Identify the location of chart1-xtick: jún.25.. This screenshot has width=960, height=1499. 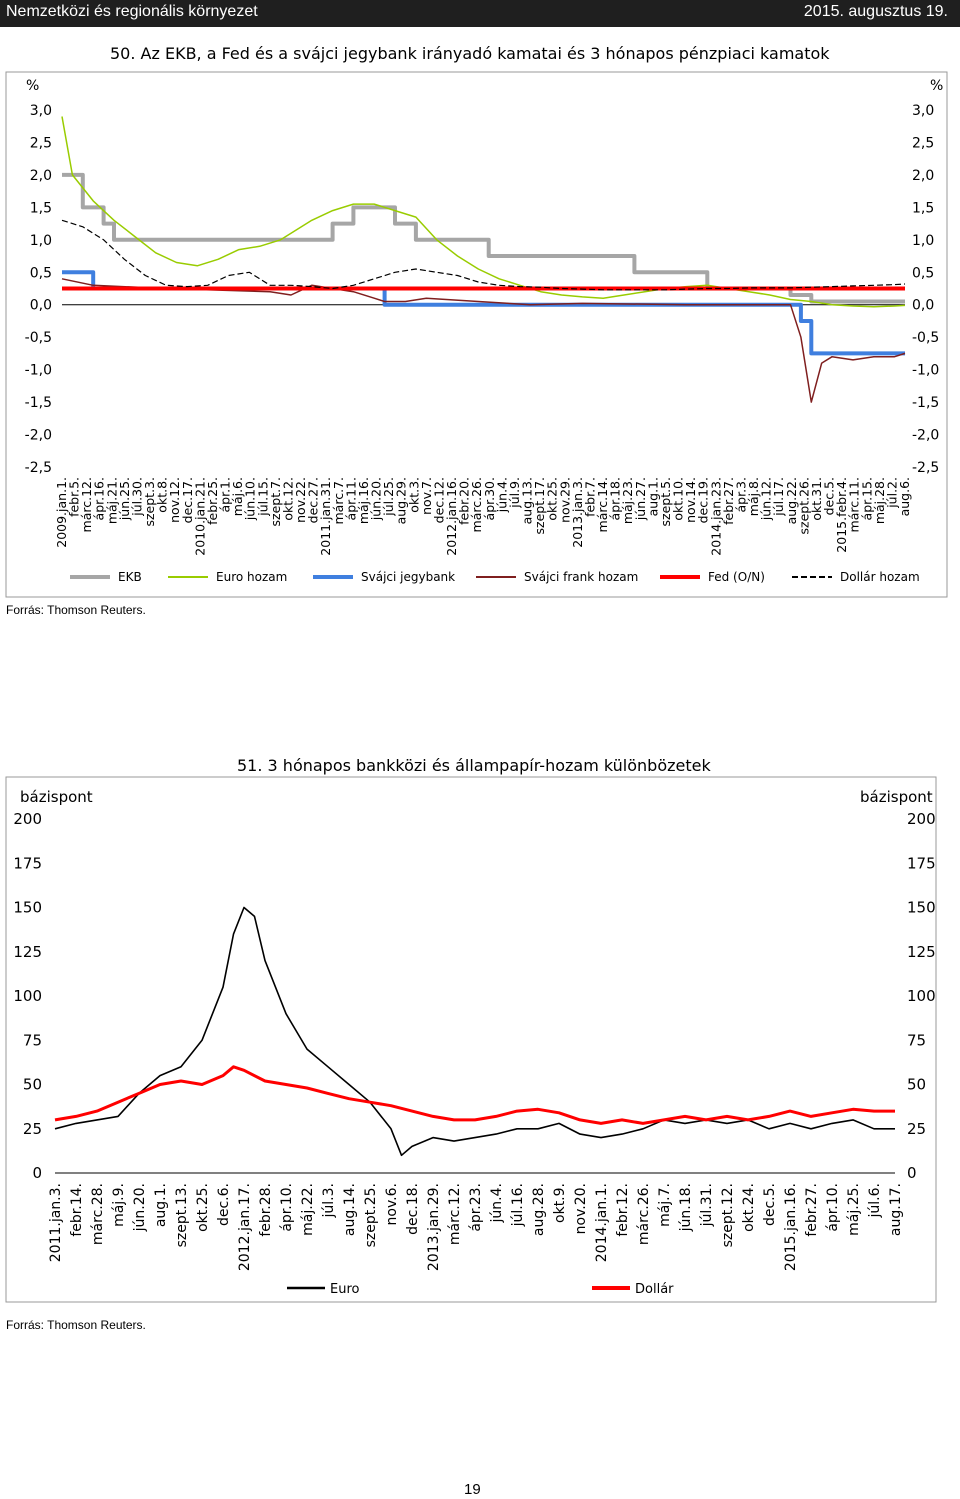
(124, 499).